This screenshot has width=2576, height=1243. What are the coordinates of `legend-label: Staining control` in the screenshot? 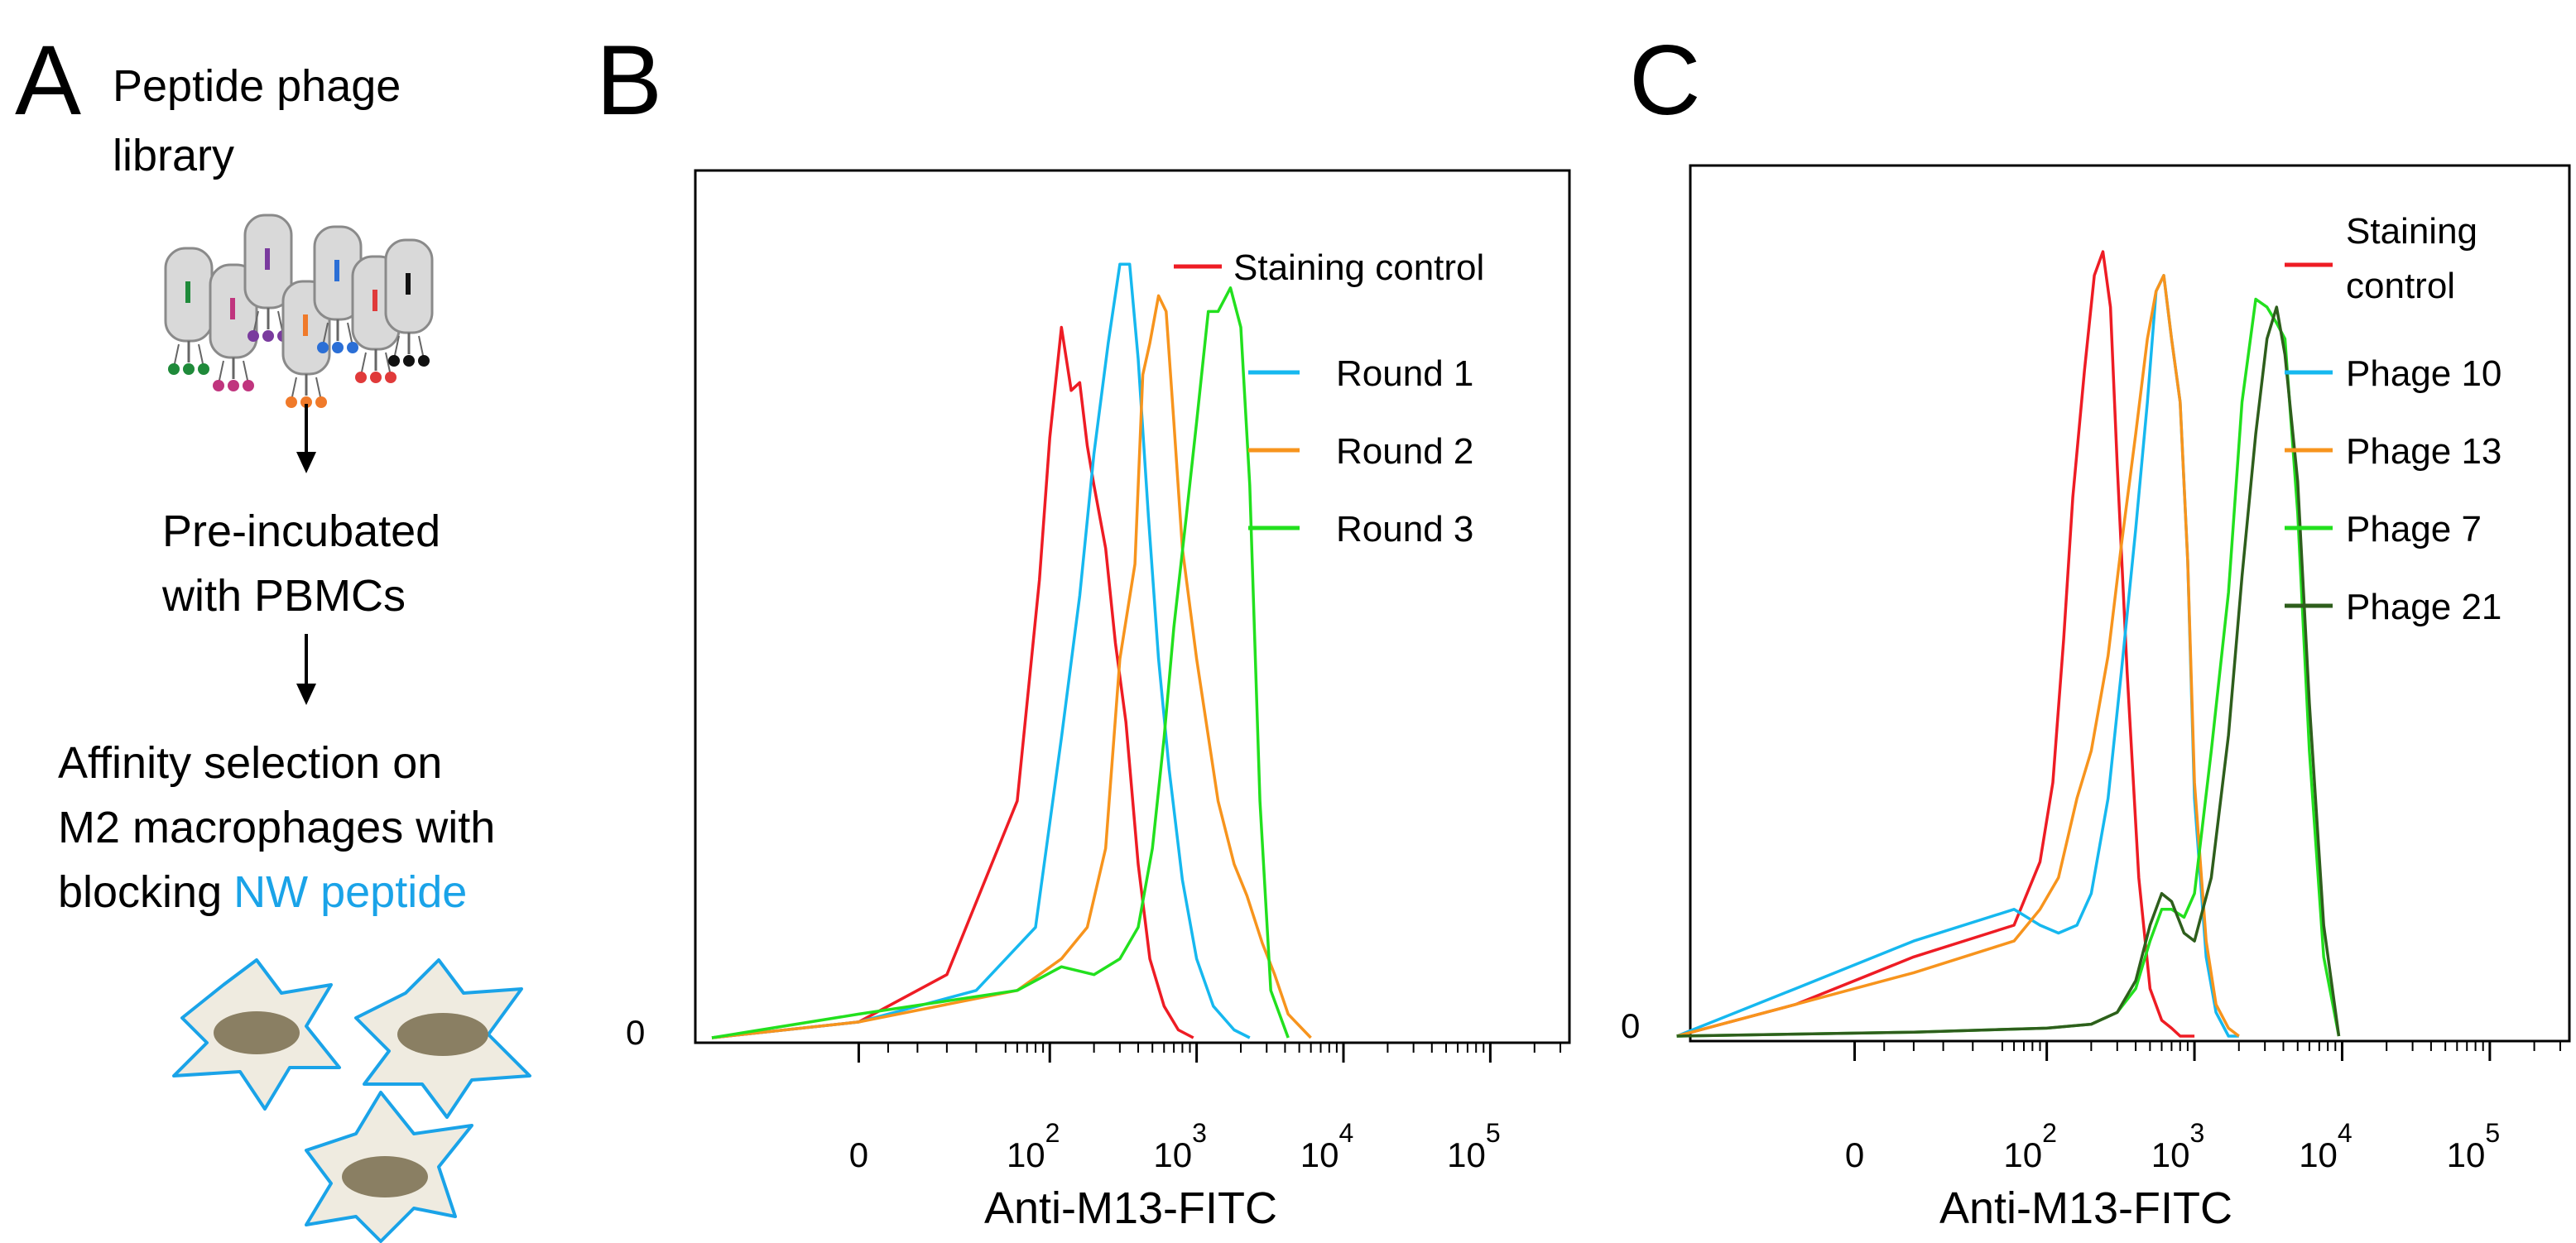 It's located at (1358, 267).